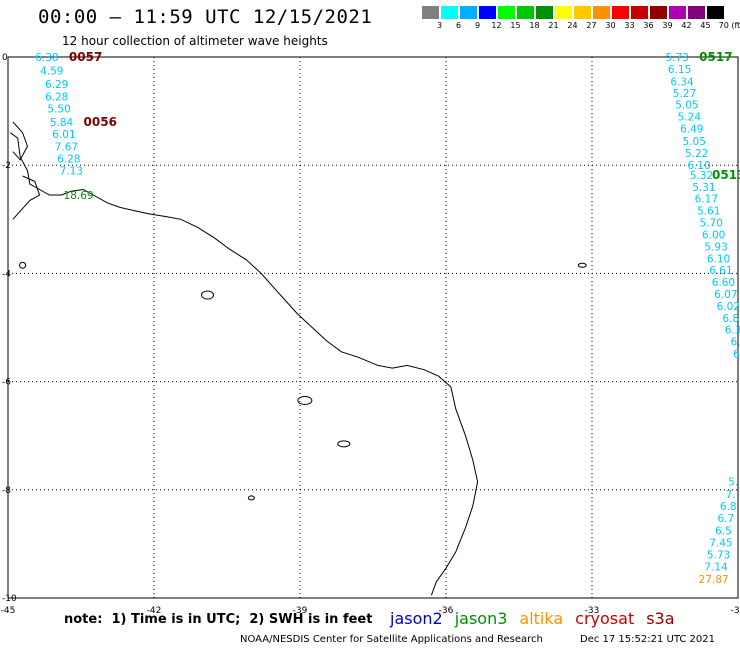 This screenshot has height=650, width=740. I want to click on scale-label: 45, so click(705, 25).